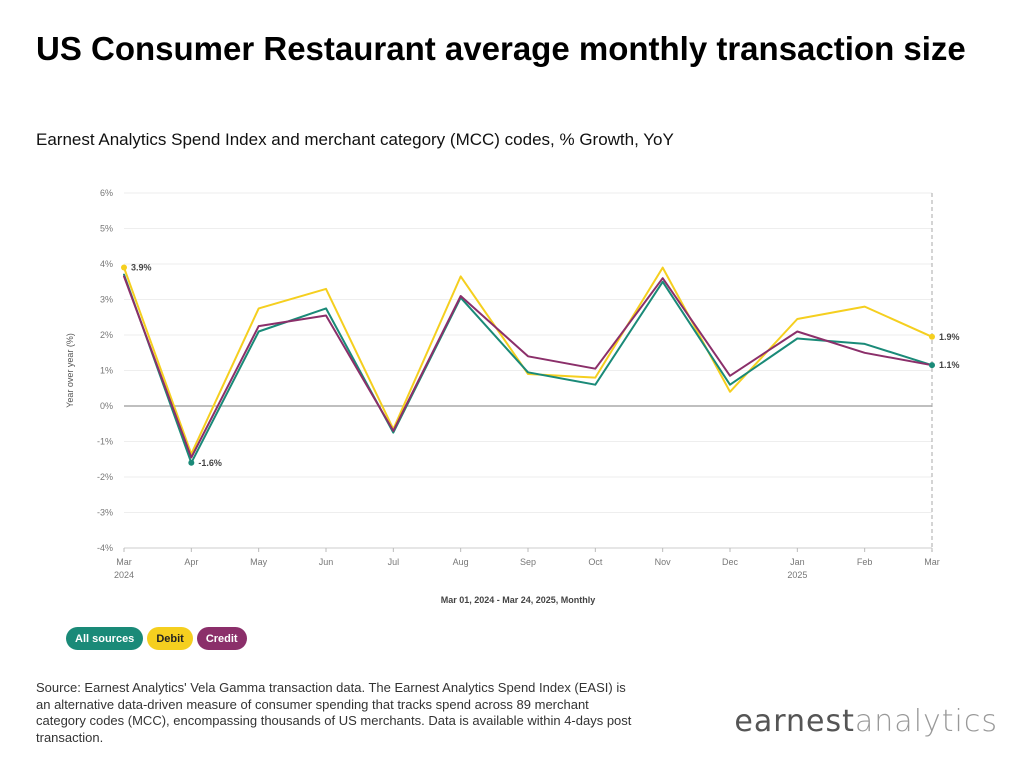  Describe the element at coordinates (124, 575) in the screenshot. I see `x-year-label: 2024` at that location.